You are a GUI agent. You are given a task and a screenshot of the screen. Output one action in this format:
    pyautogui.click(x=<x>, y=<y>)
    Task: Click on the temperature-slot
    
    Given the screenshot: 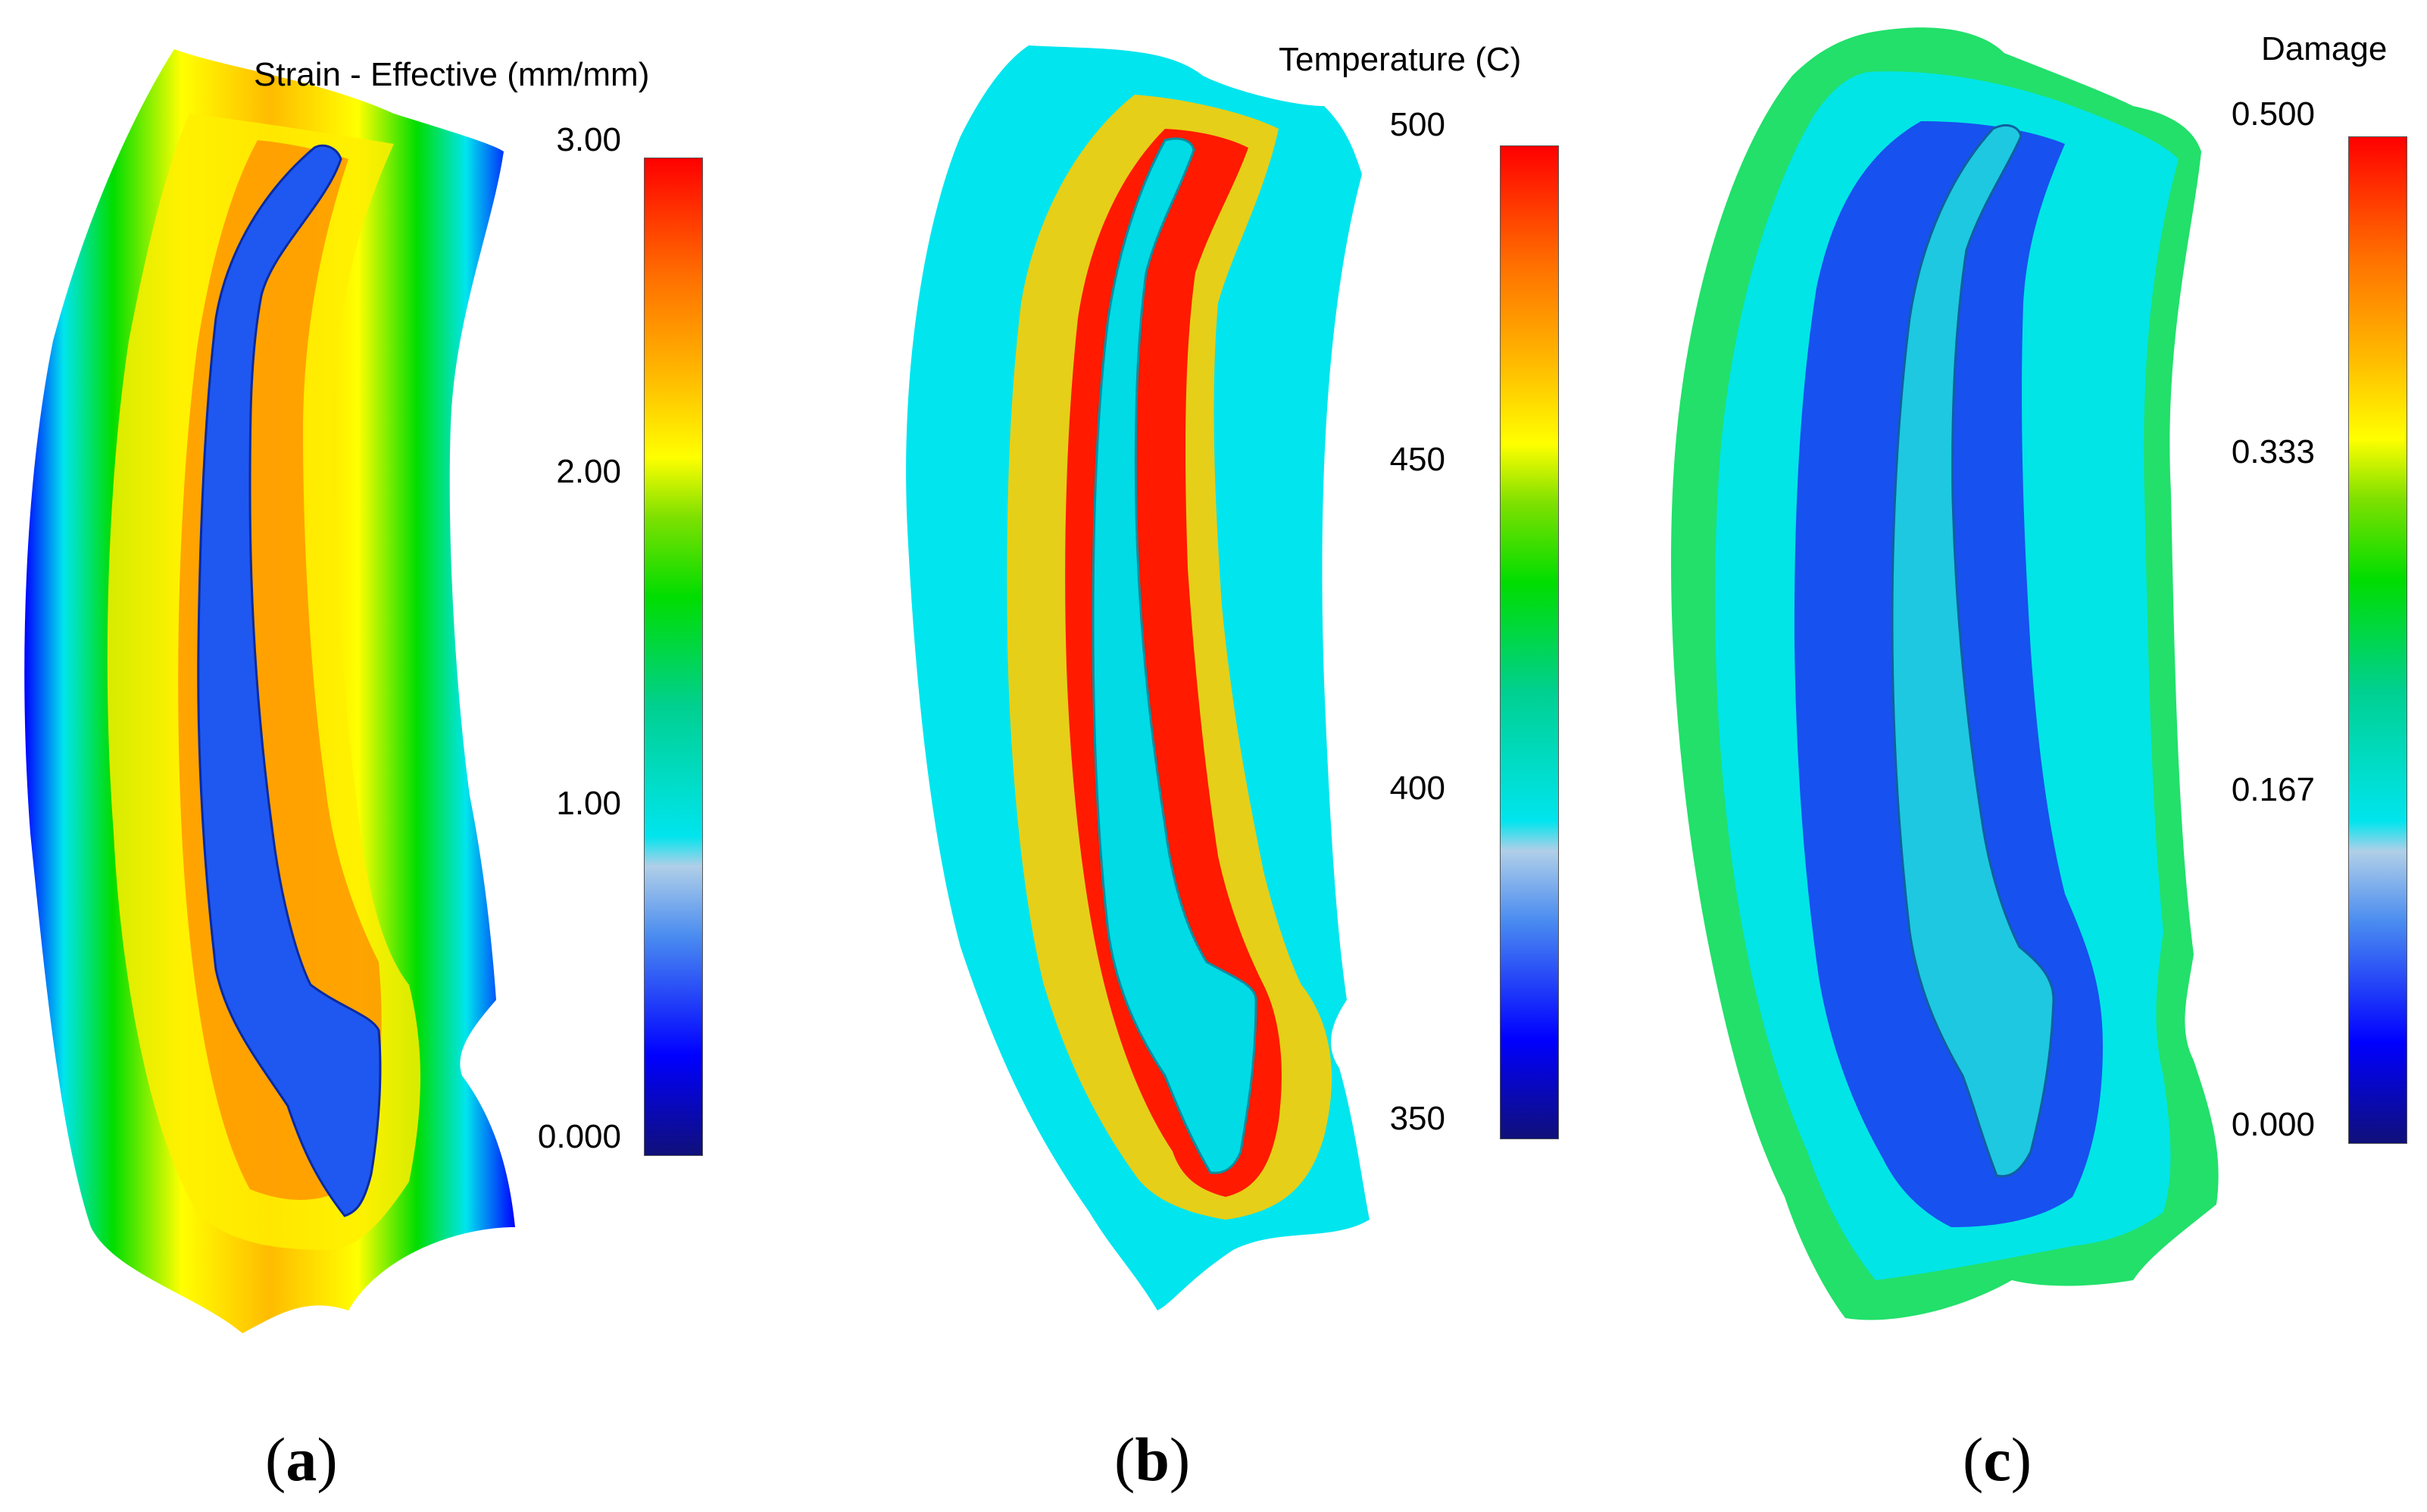 What is the action you would take?
    pyautogui.click(x=1174, y=655)
    